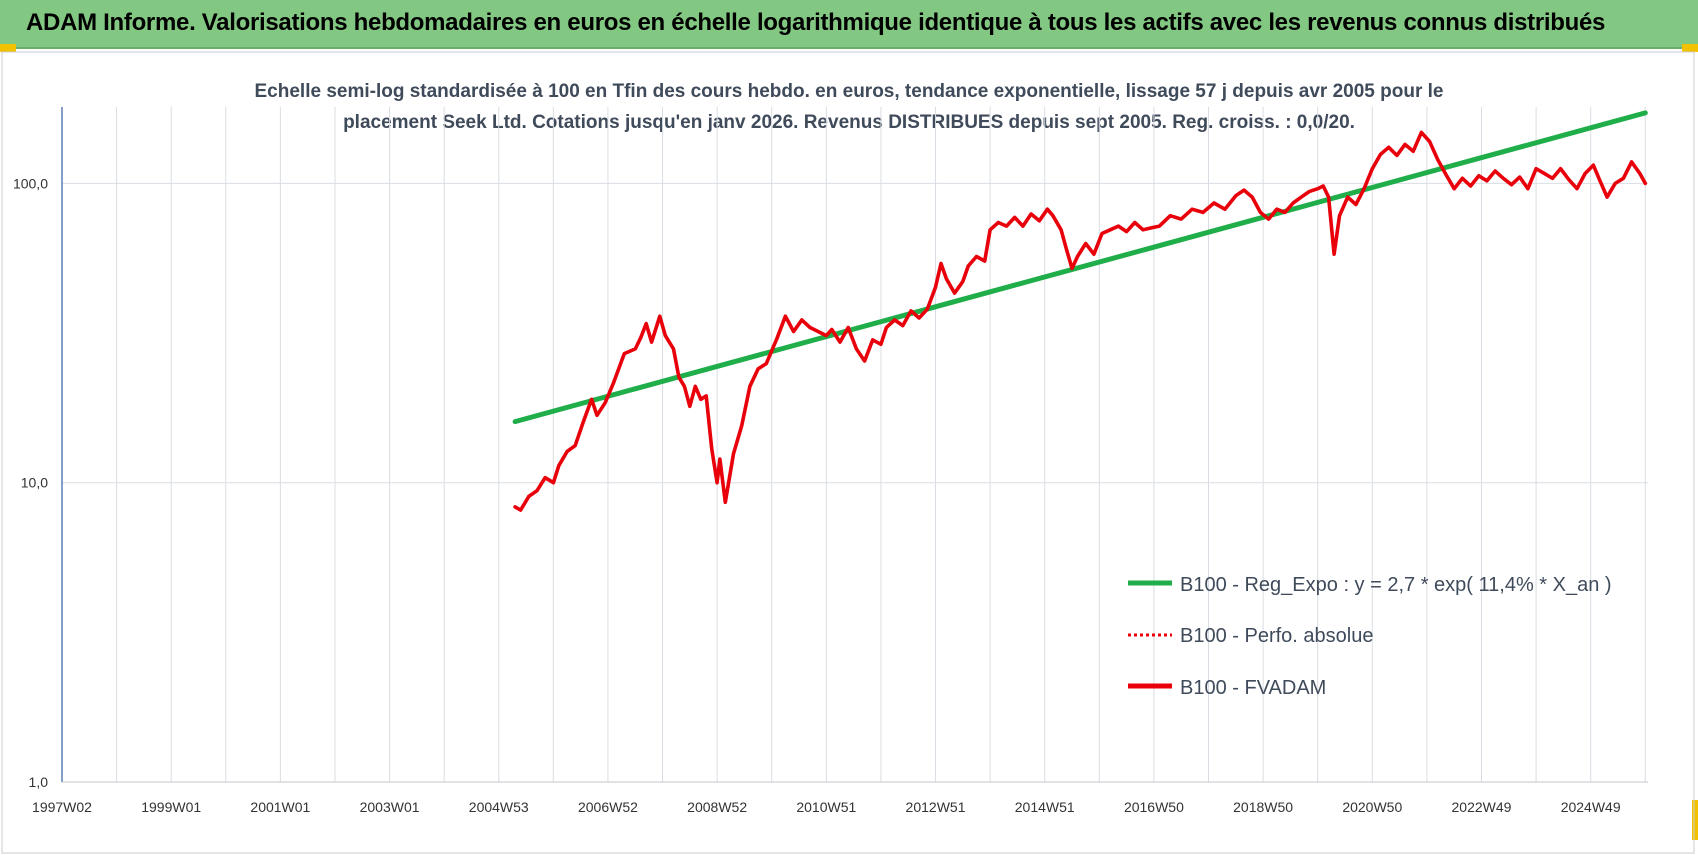  What do you see at coordinates (390, 807) in the screenshot?
I see `x-tick-label: 2003W01` at bounding box center [390, 807].